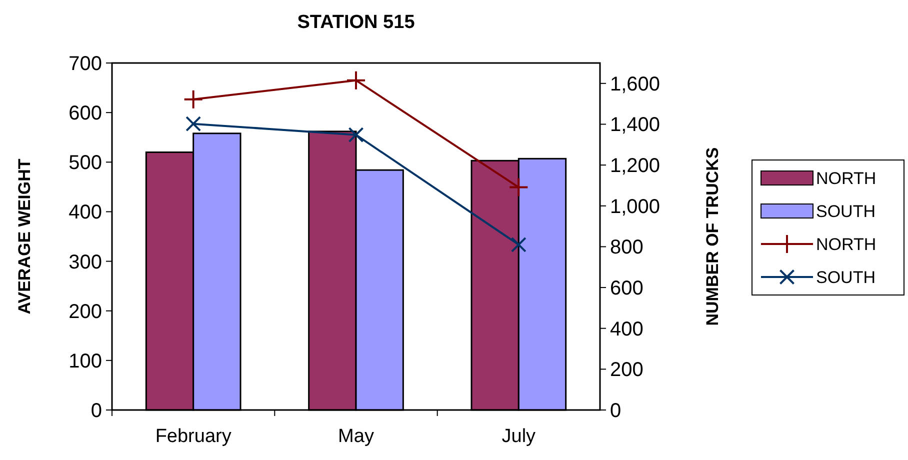 The width and height of the screenshot is (908, 460). I want to click on y-tick-label: 0, so click(96, 411).